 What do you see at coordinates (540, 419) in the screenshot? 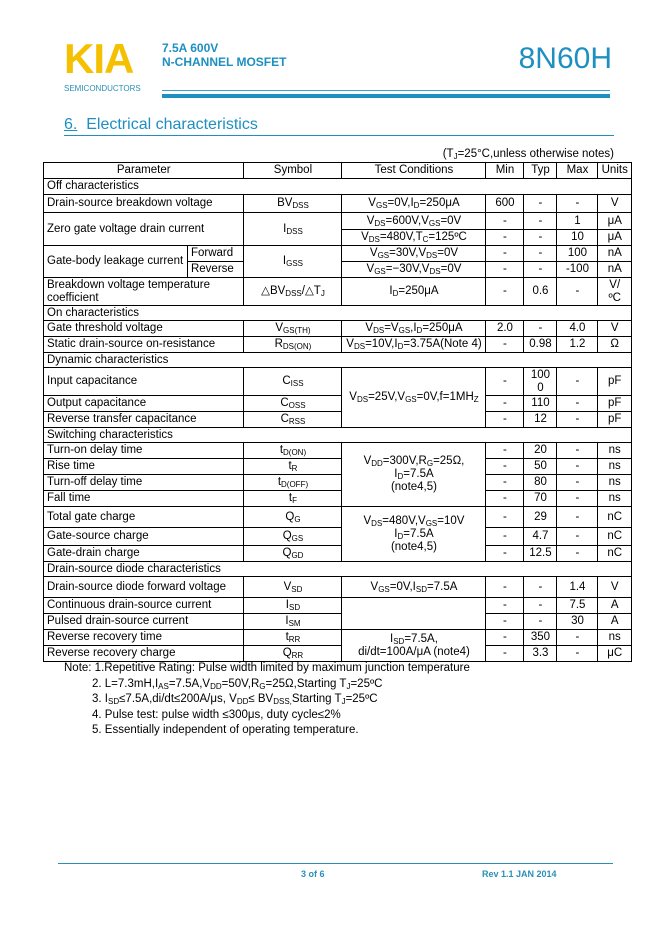
I see `typ-cell: 12` at bounding box center [540, 419].